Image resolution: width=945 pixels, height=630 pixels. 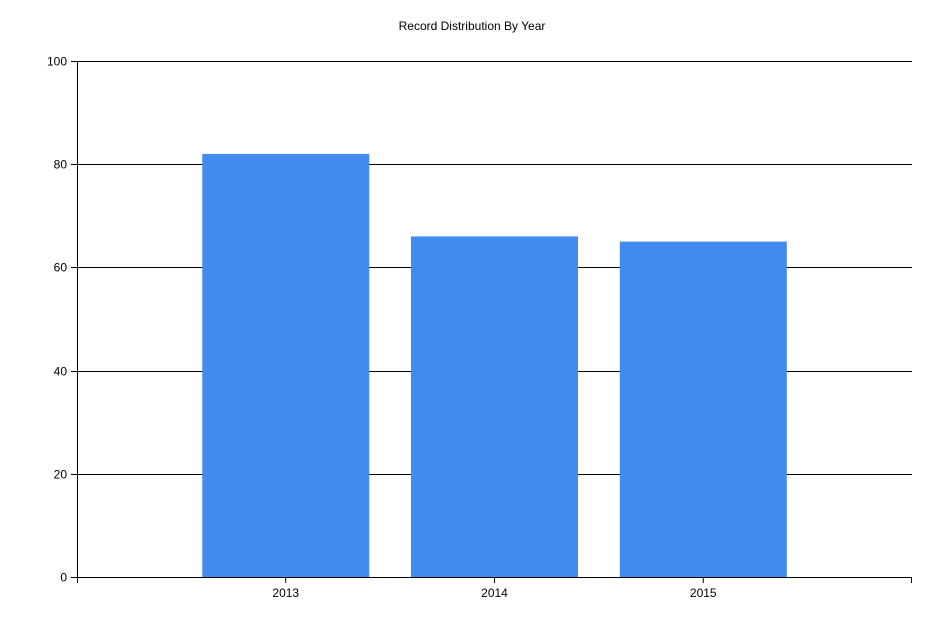 What do you see at coordinates (57, 320) in the screenshot?
I see `y-tick-labels: 0 20 40 60 80 100` at bounding box center [57, 320].